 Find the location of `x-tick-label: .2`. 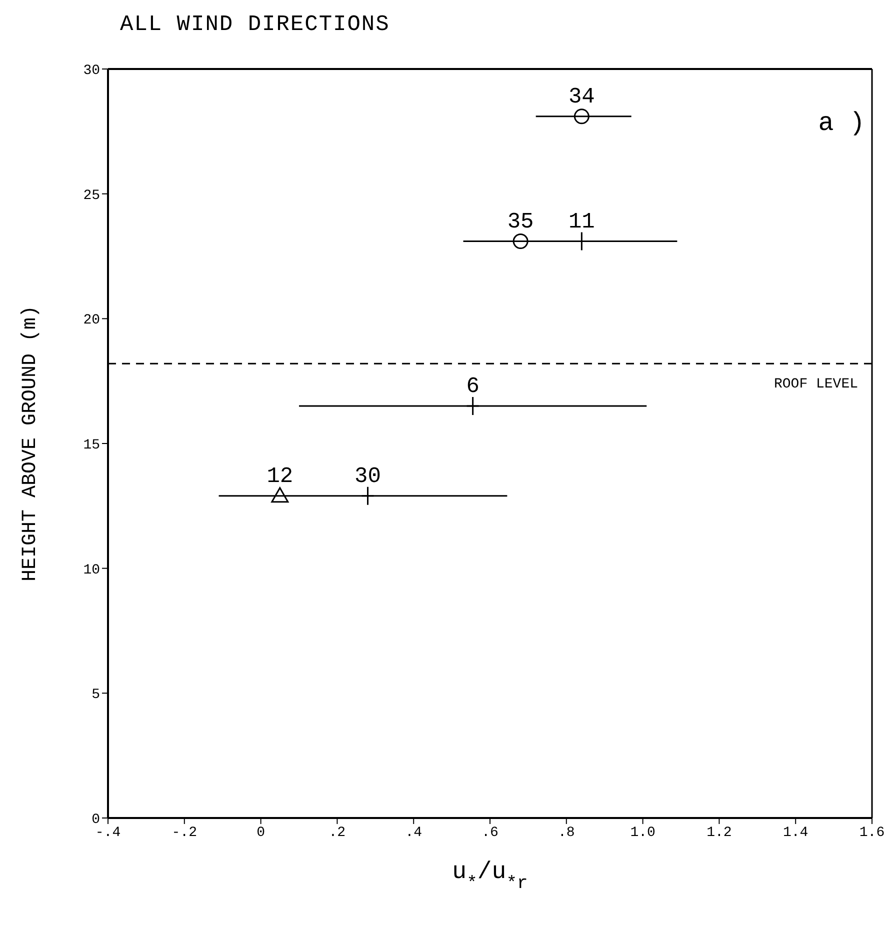

x-tick-label: .2 is located at coordinates (337, 832).